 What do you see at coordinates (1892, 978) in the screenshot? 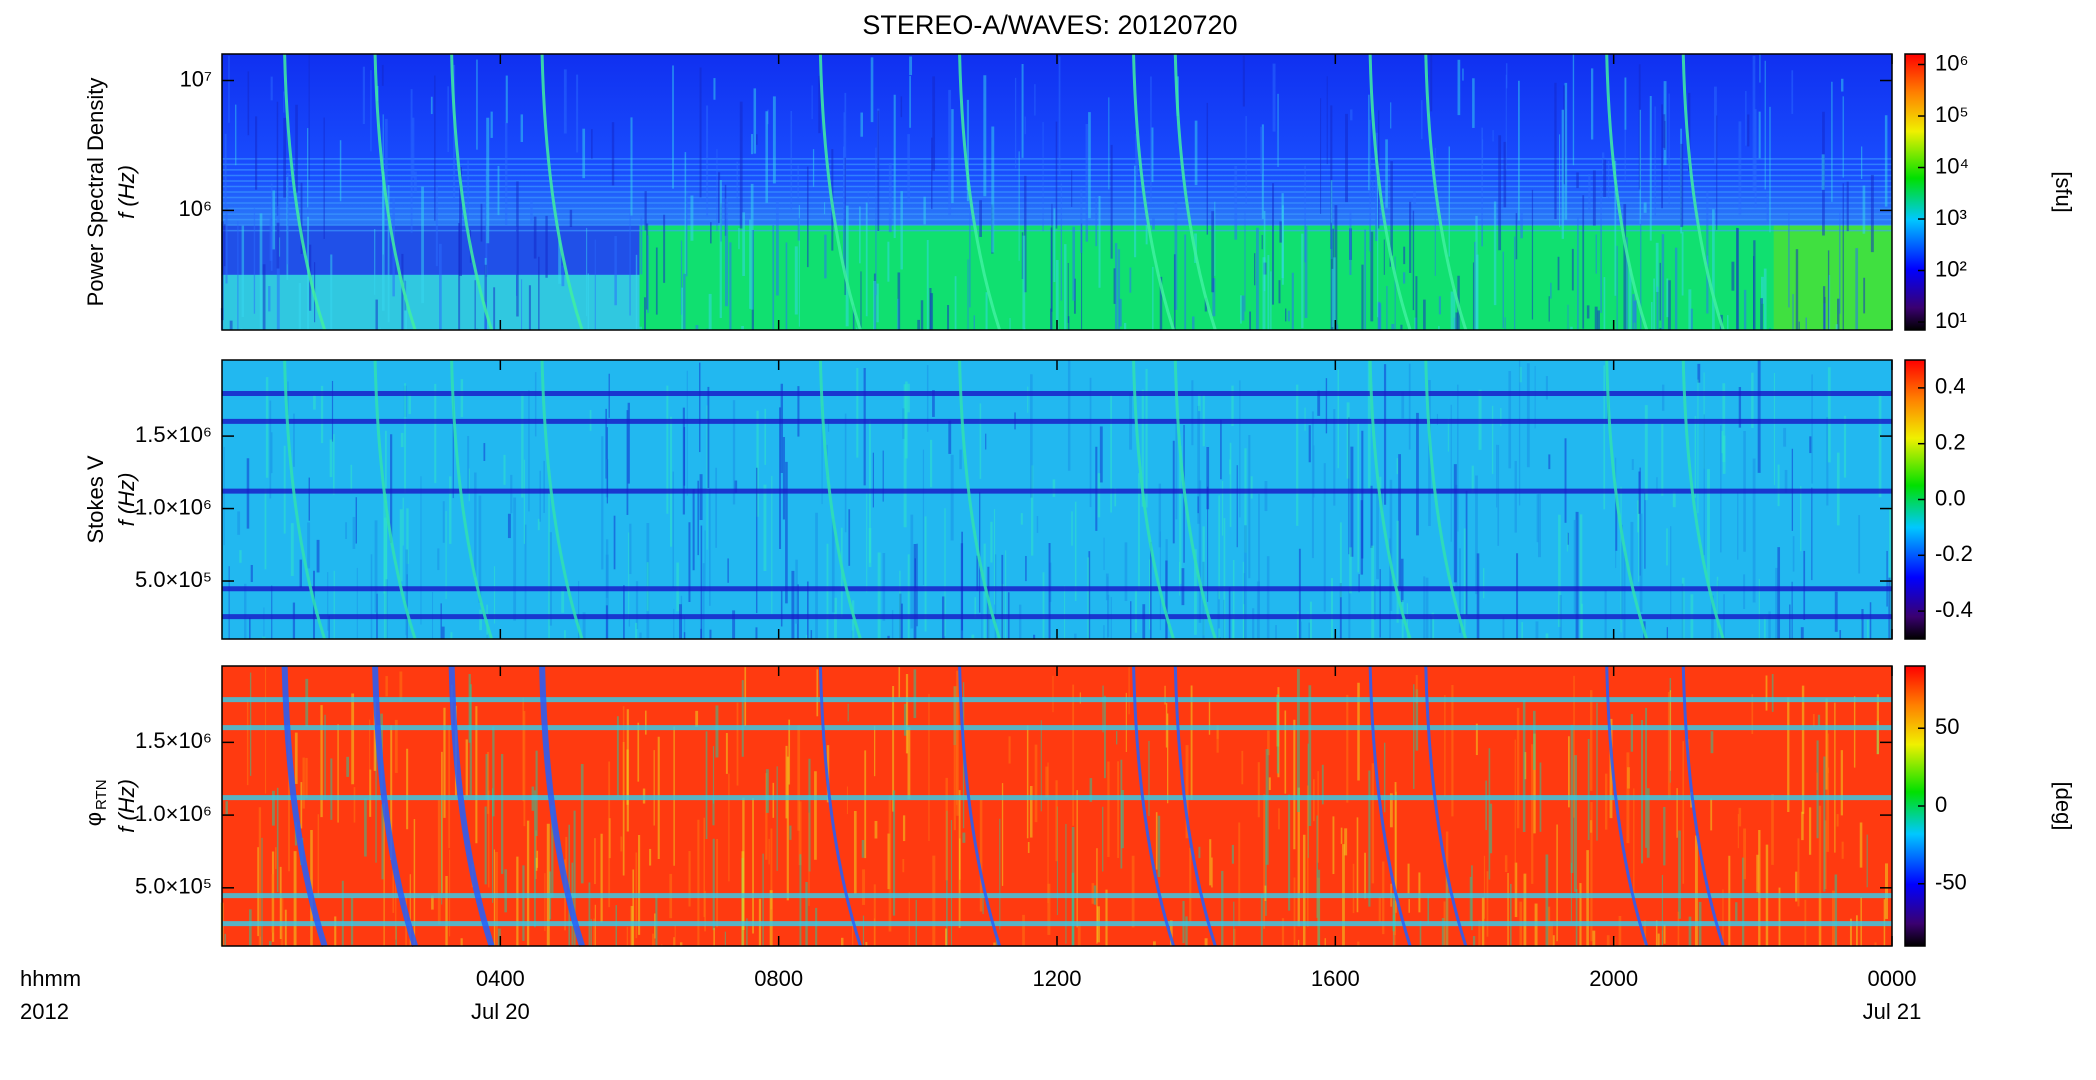
I see `x-tick-label: 0000` at bounding box center [1892, 978].